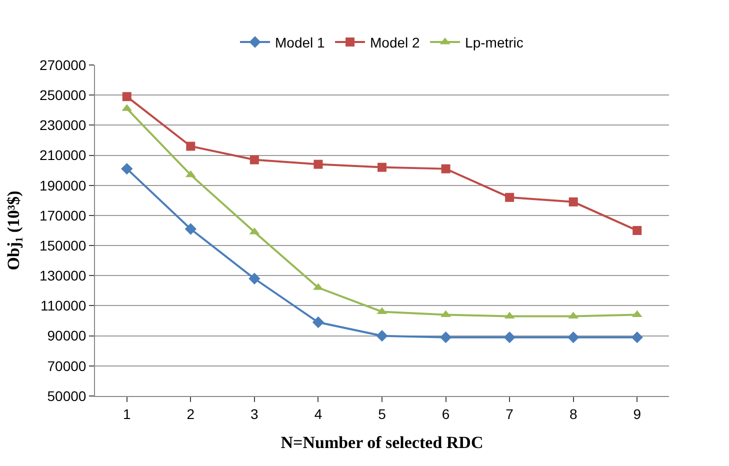  What do you see at coordinates (573, 414) in the screenshot?
I see `x-tick-label: 8` at bounding box center [573, 414].